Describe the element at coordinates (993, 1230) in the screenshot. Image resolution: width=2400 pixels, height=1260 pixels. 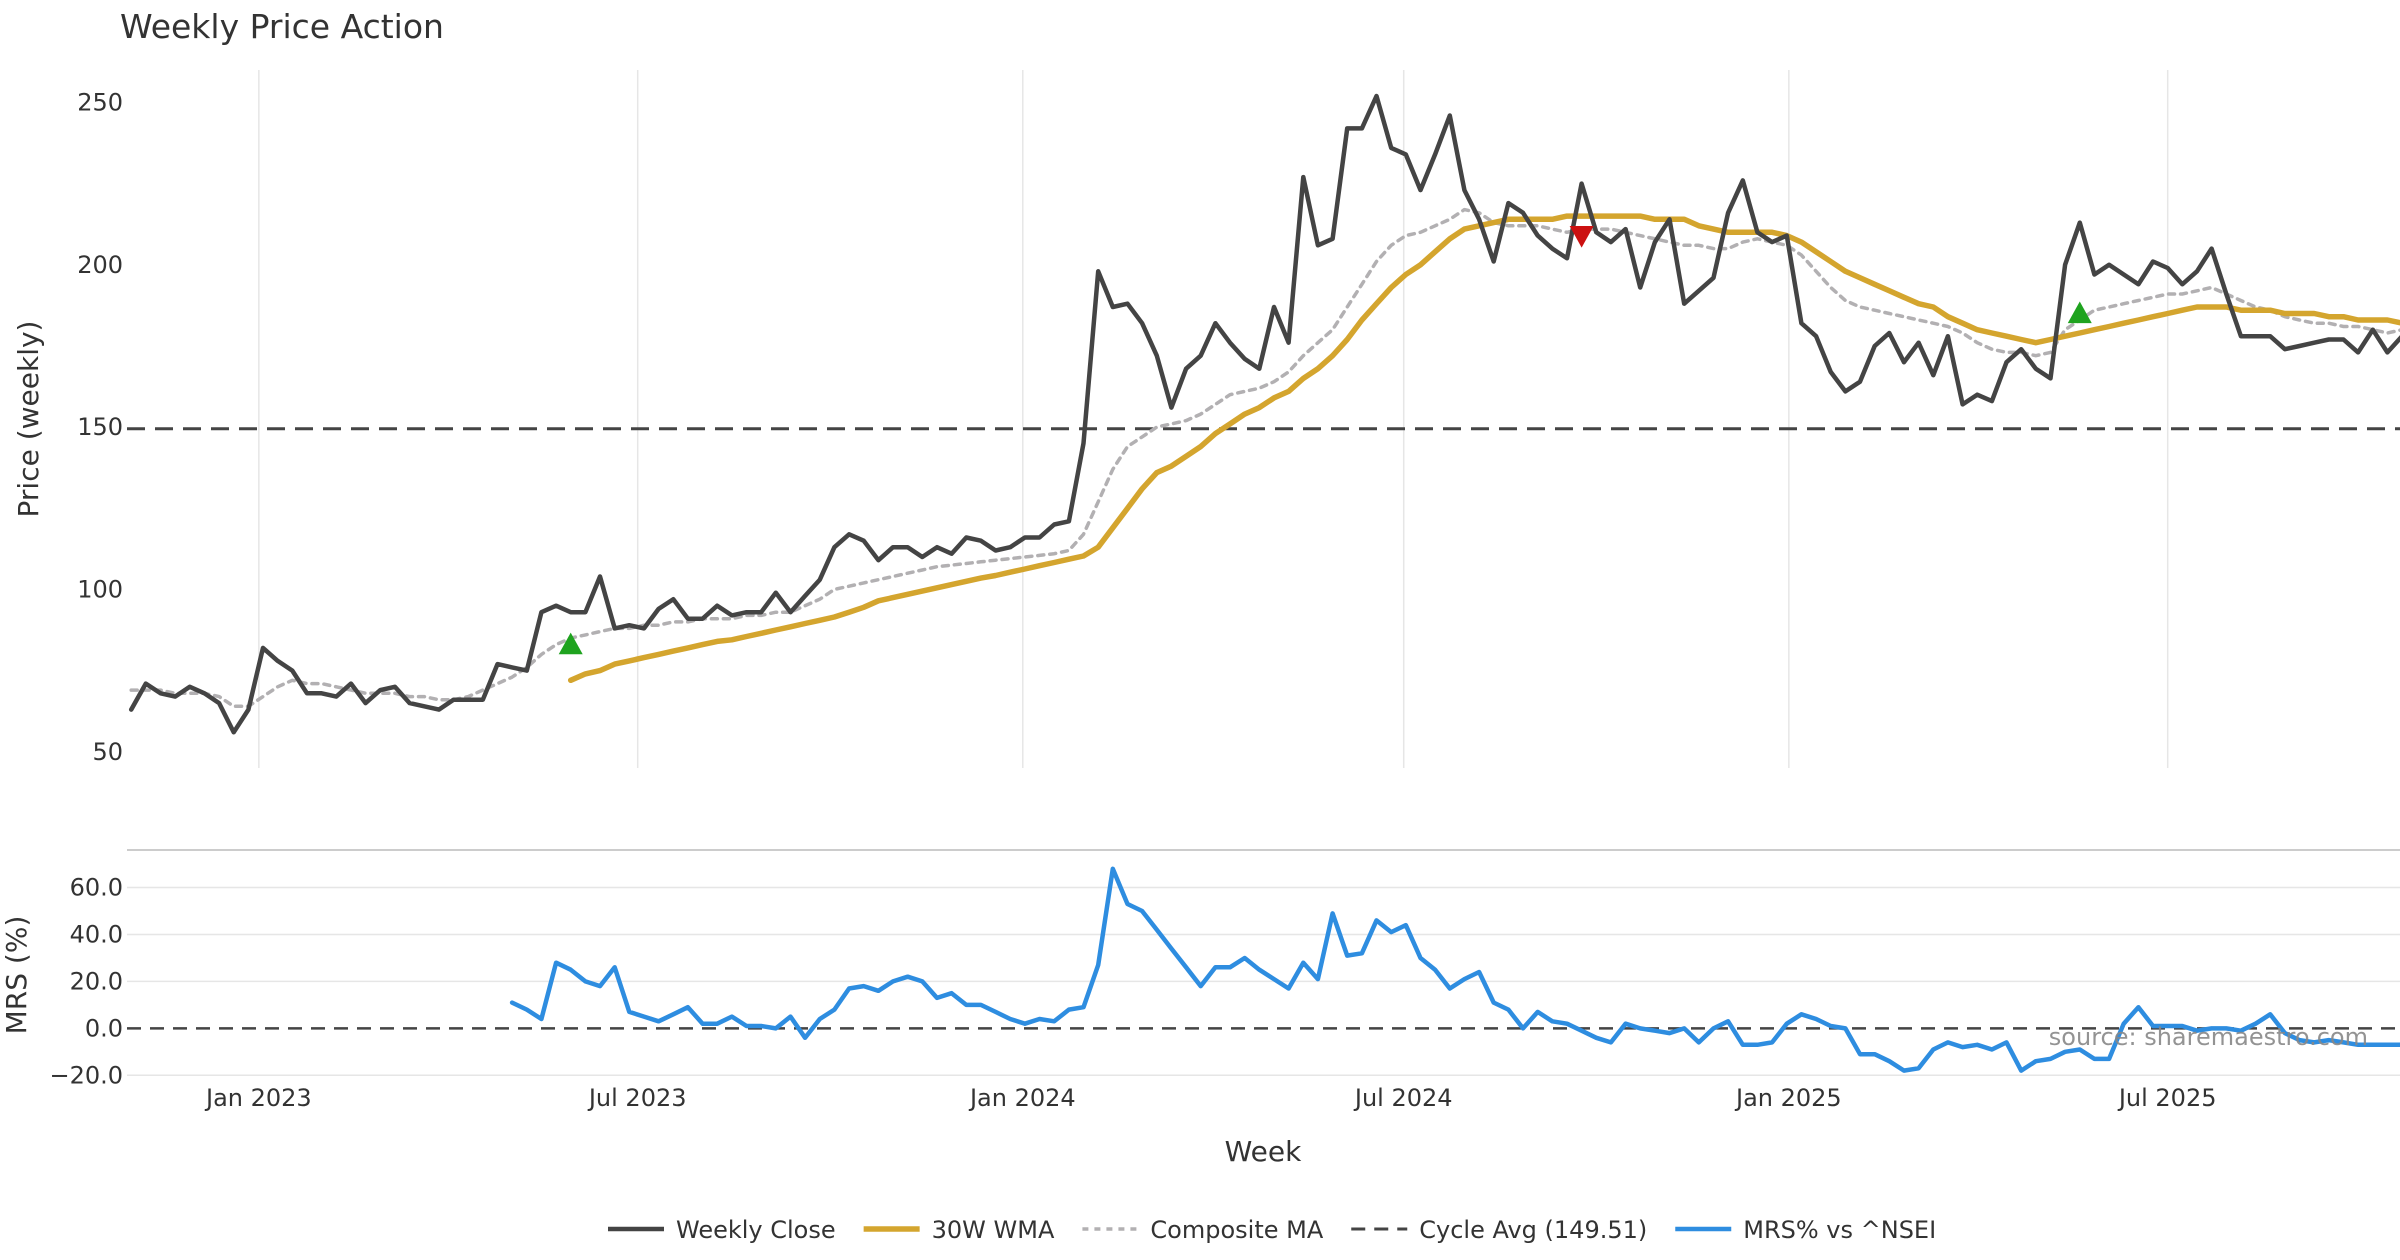
I see `legend-label: 30W WMA` at that location.